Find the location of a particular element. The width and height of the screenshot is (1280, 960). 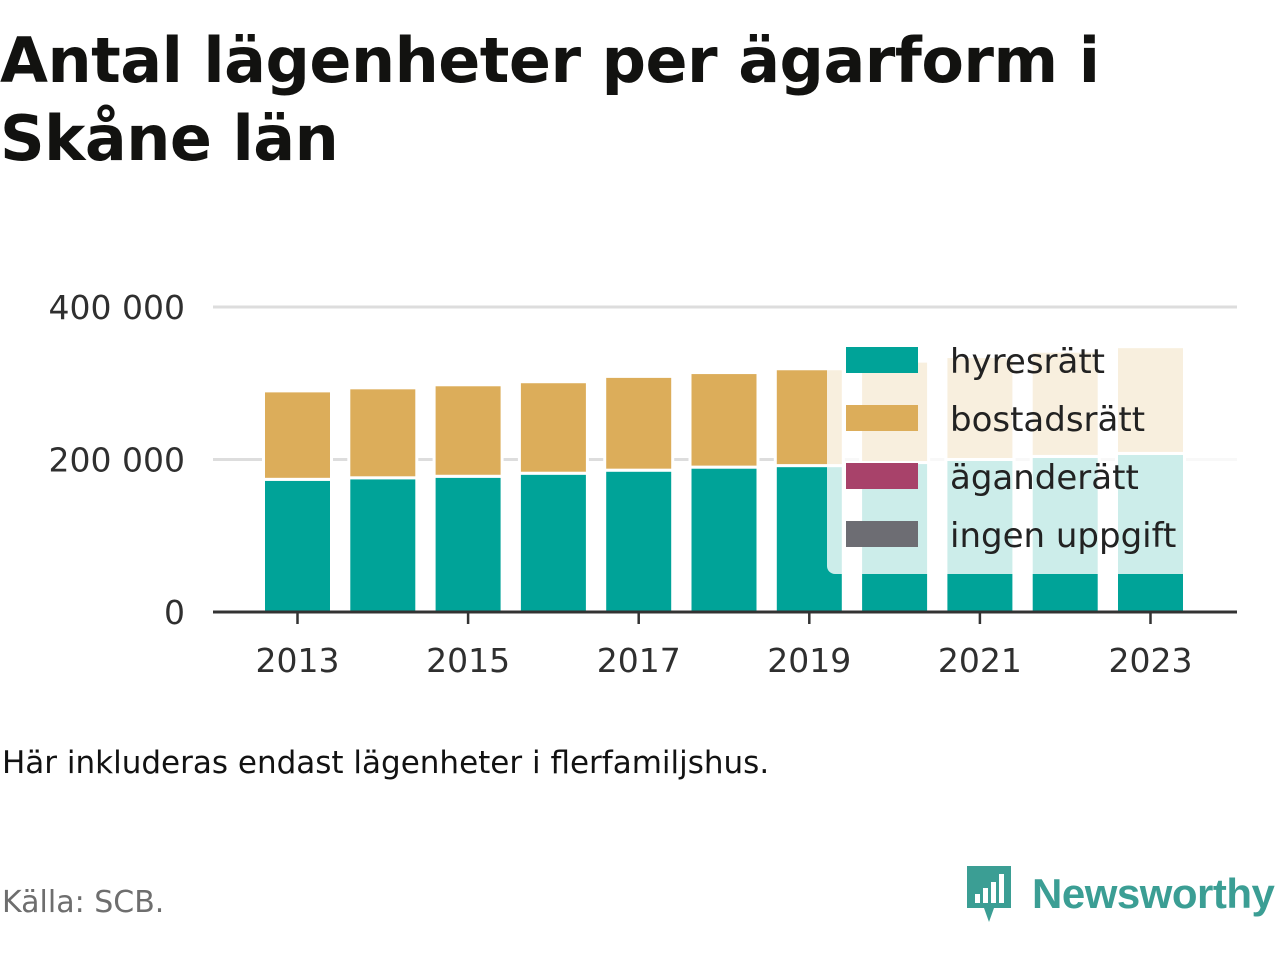

x-tick-label: 2019 is located at coordinates (809, 660).